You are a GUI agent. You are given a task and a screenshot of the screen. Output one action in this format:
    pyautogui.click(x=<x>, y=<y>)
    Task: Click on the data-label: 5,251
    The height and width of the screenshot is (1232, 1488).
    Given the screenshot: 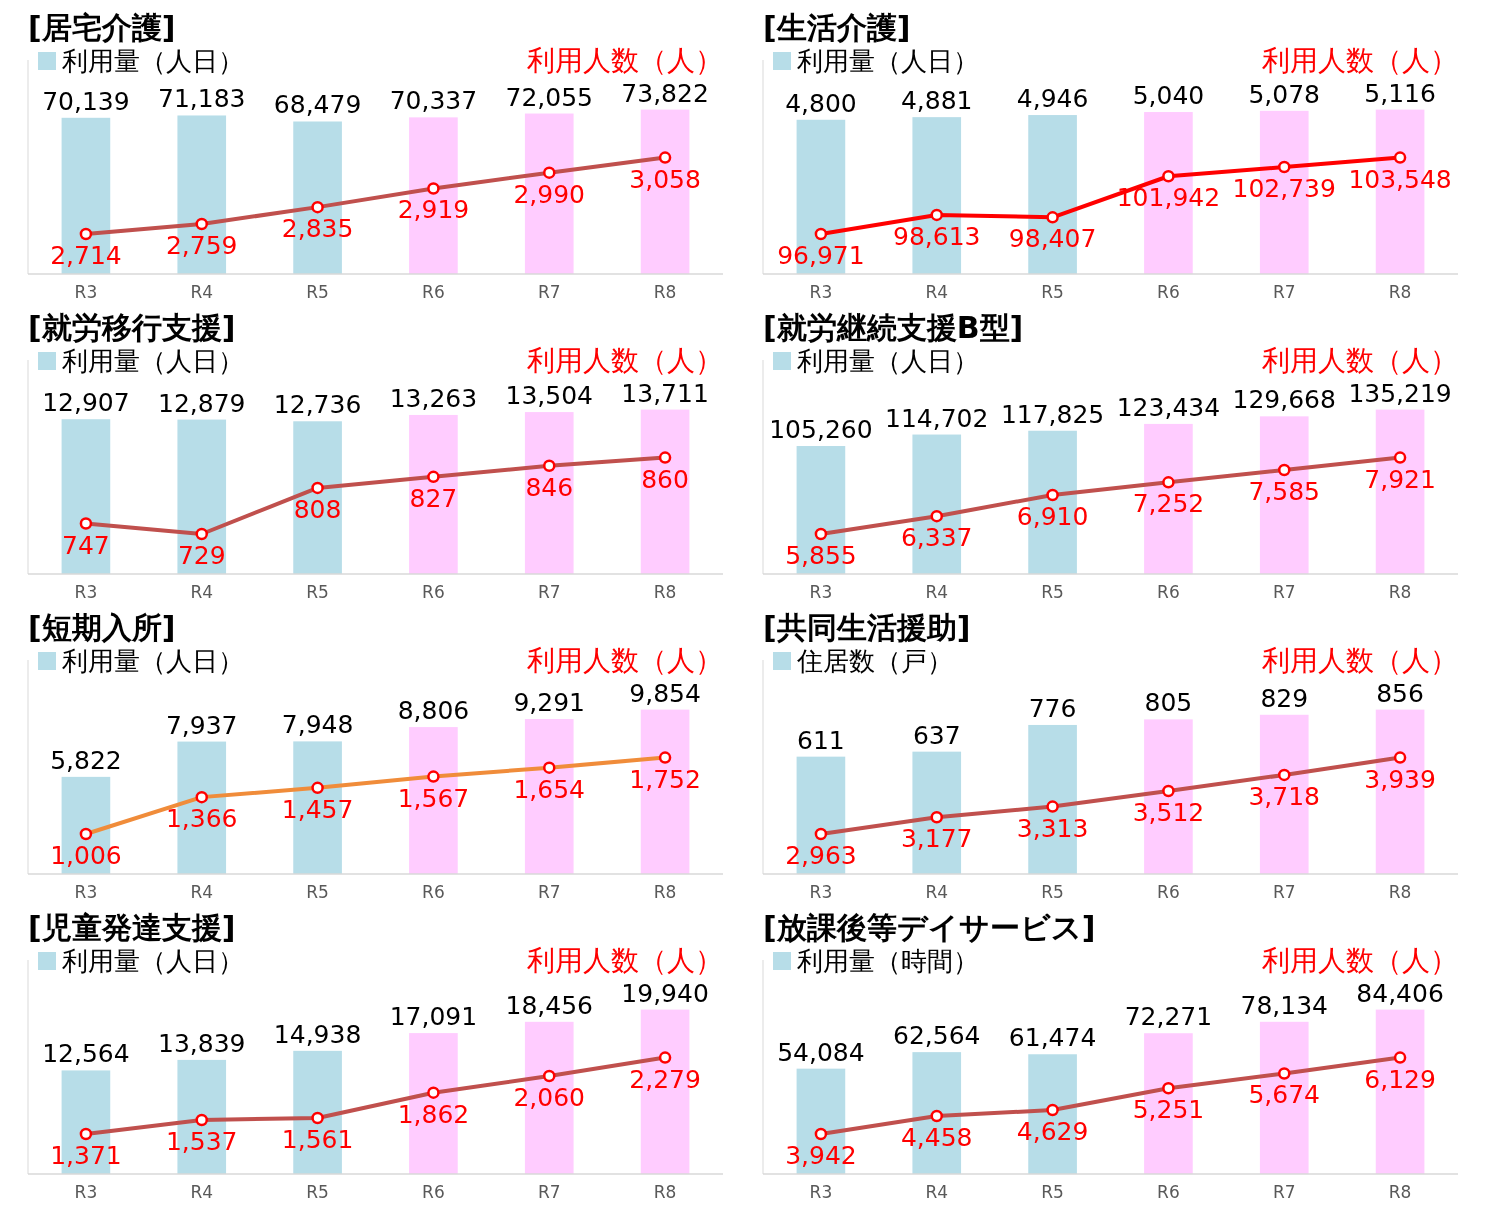 What is the action you would take?
    pyautogui.click(x=1168, y=1110)
    